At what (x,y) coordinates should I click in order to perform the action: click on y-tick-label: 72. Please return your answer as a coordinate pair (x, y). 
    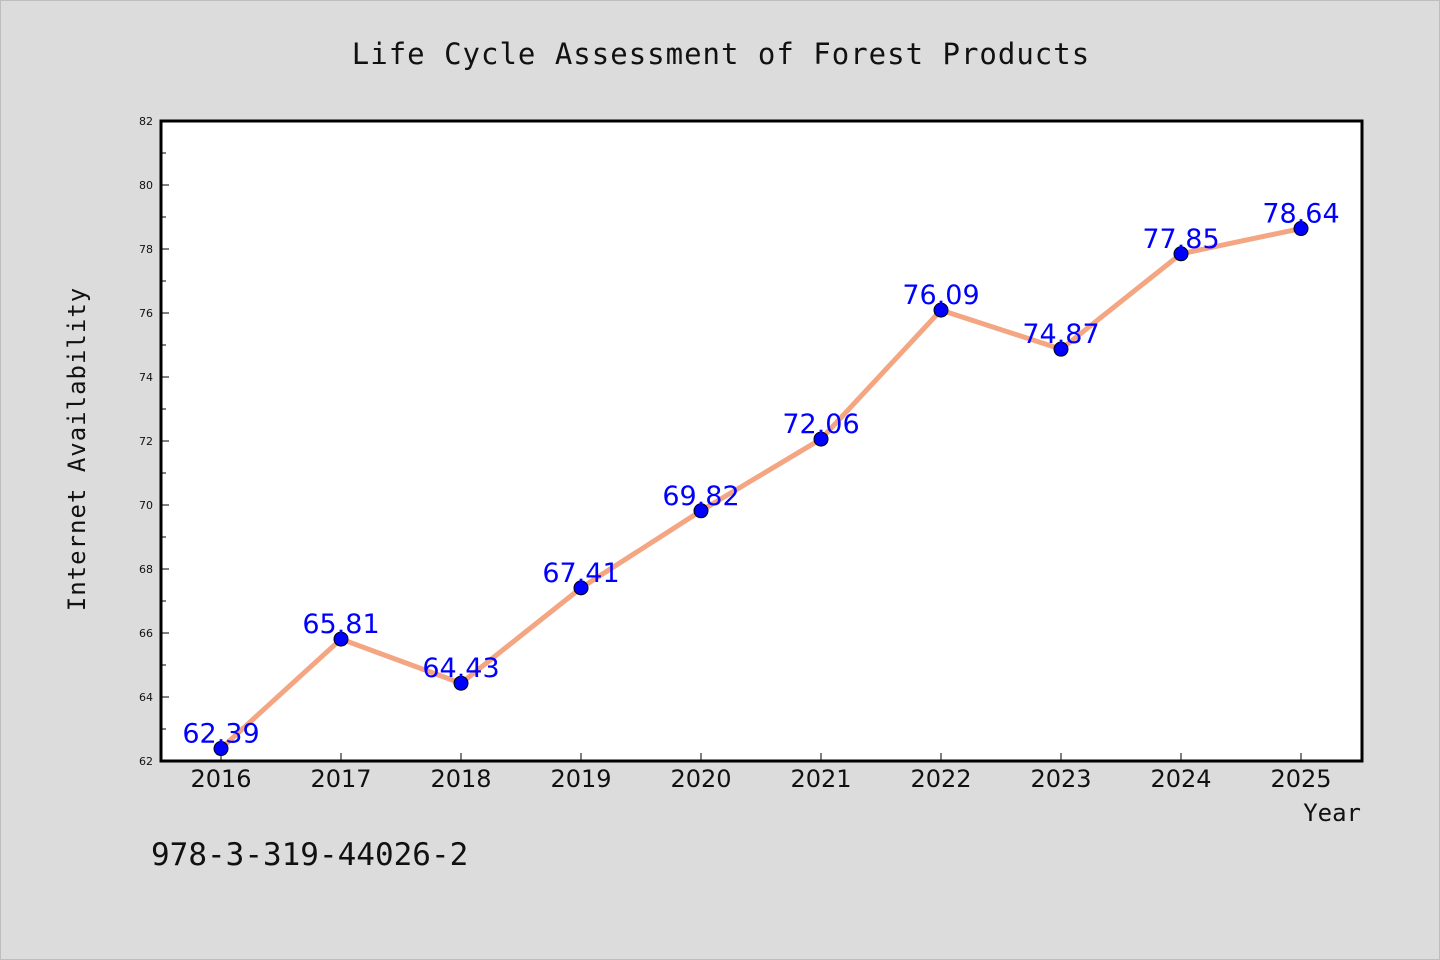
    Looking at the image, I should click on (146, 441).